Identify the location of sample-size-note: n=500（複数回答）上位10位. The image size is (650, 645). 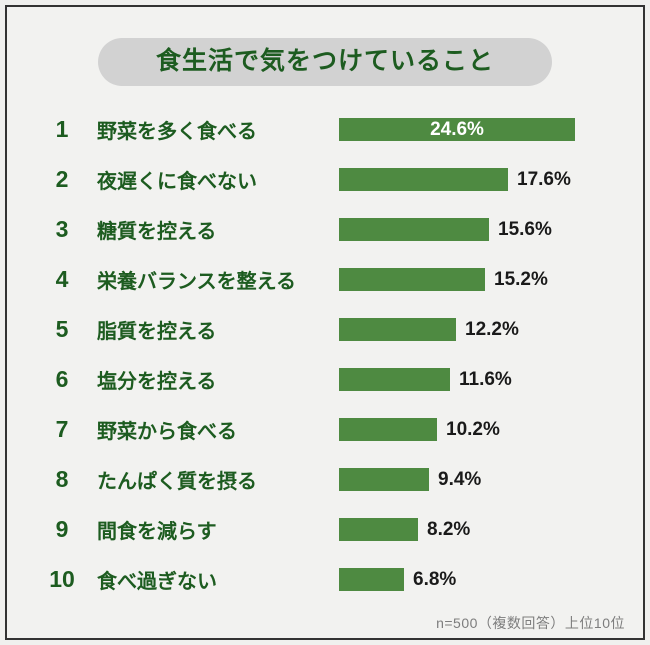
(530, 622).